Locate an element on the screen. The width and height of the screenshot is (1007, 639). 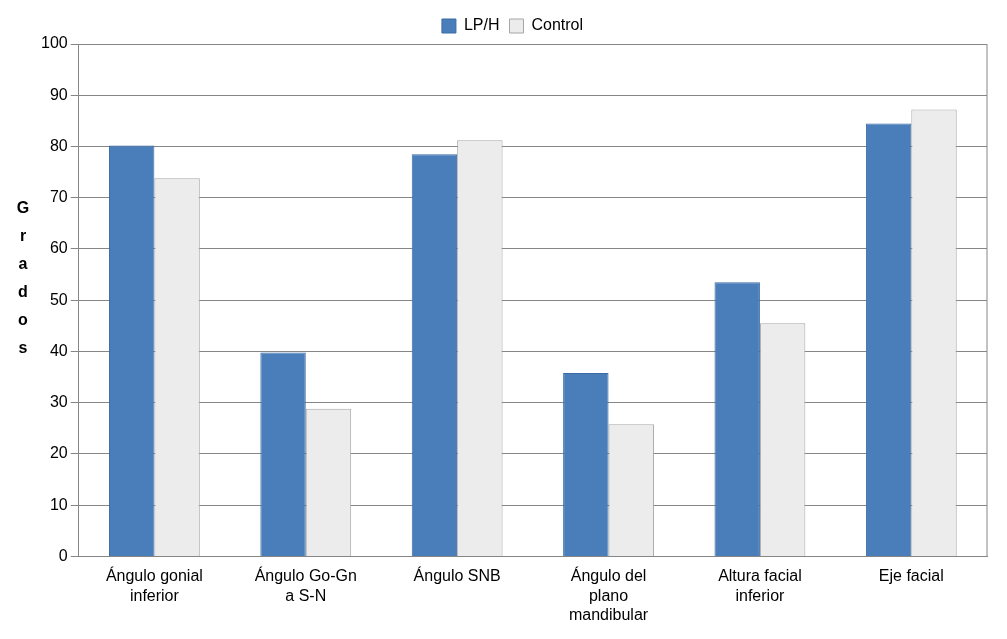
y-tick-label: 70 is located at coordinates (58, 197).